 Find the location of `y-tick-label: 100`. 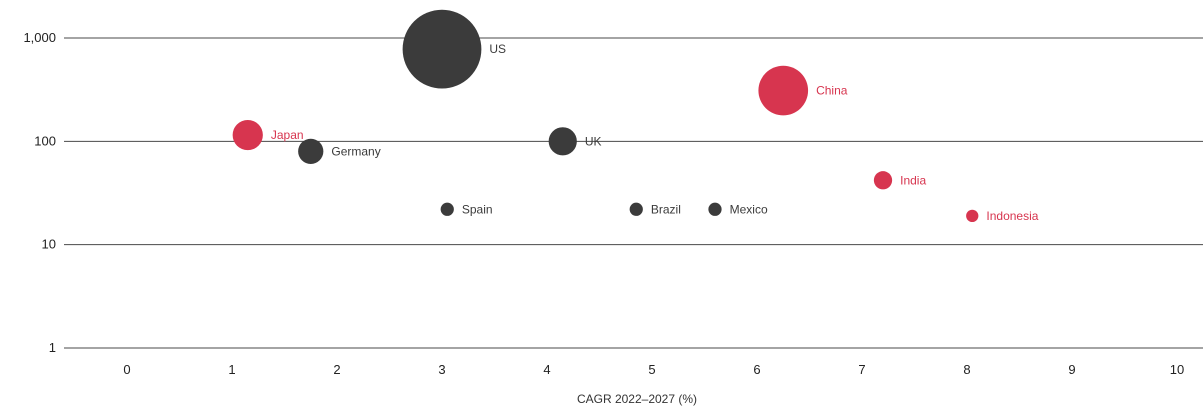

y-tick-label: 100 is located at coordinates (45, 140).